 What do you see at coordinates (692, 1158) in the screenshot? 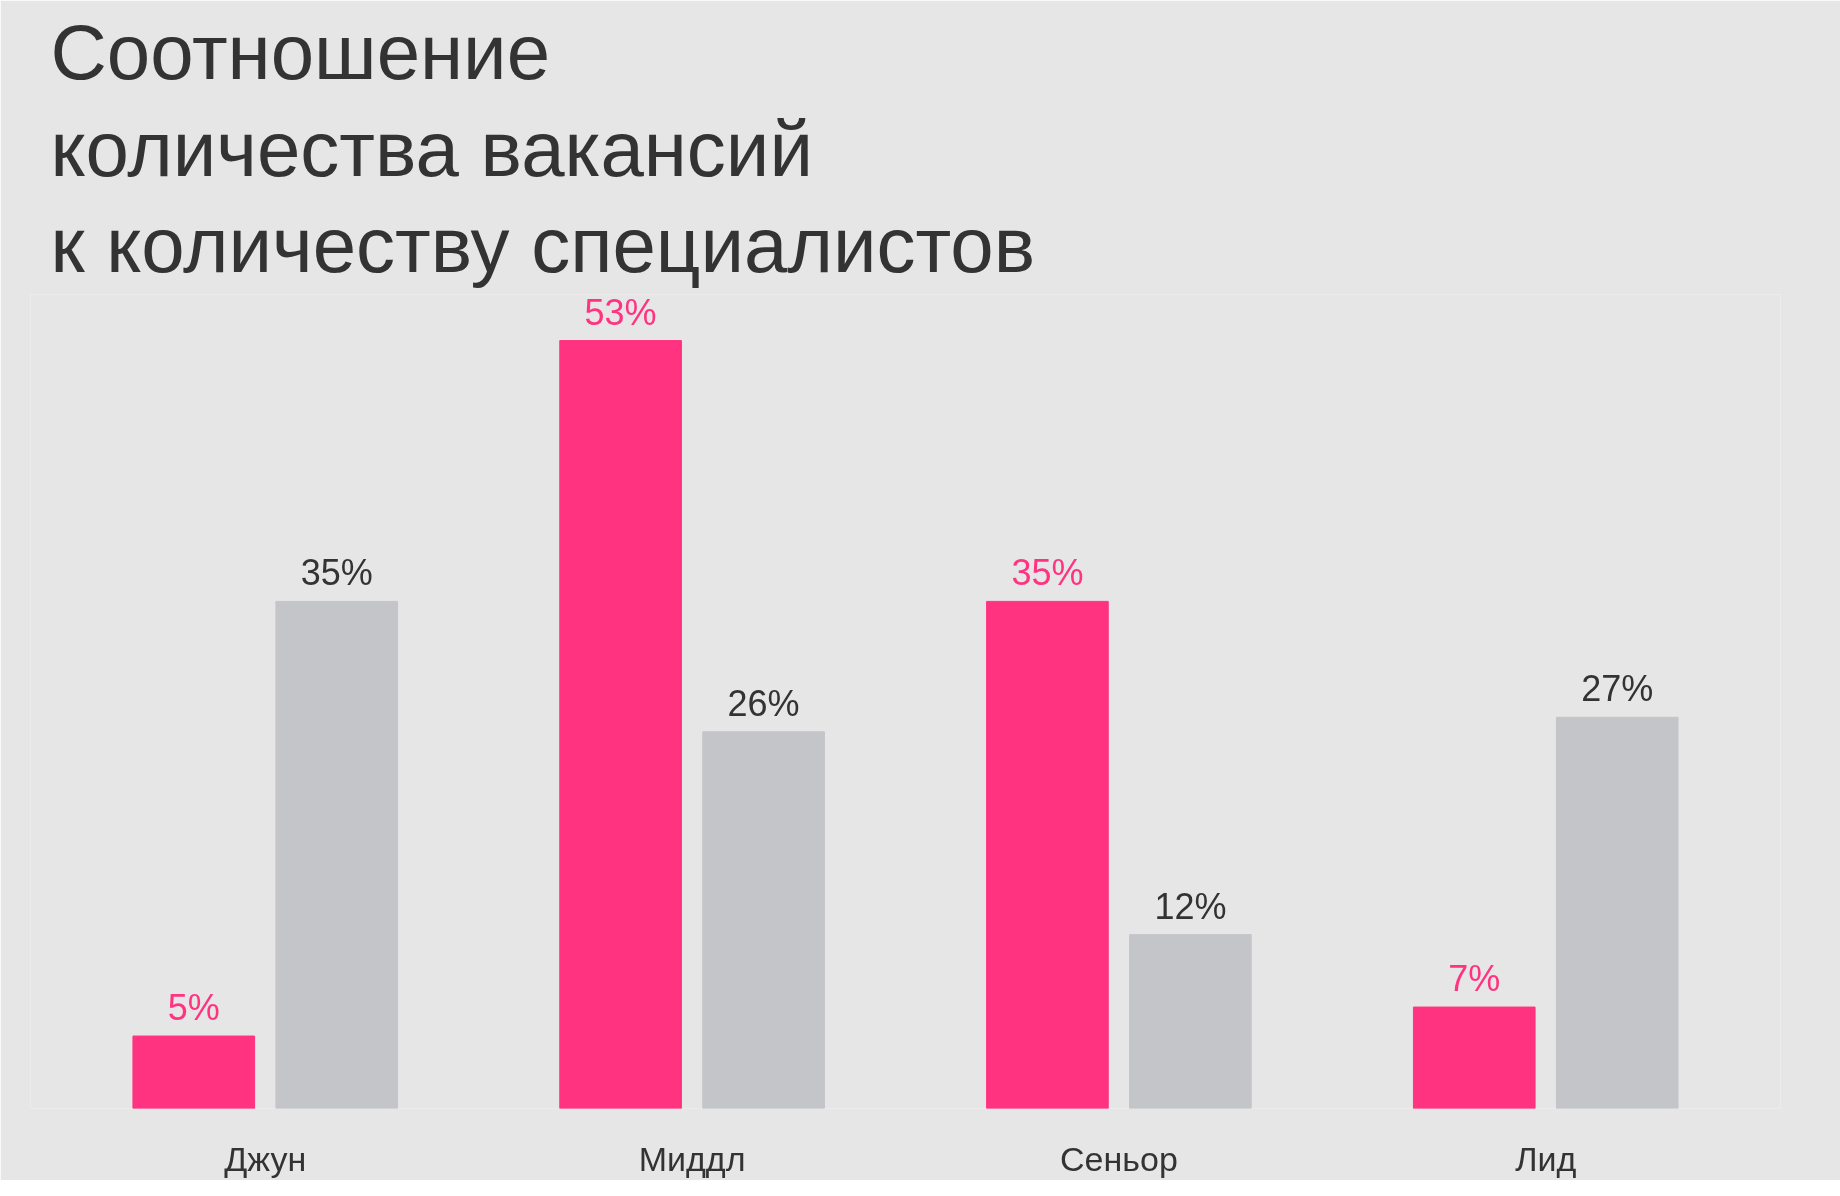
I see `x-tick-label: Миддл` at bounding box center [692, 1158].